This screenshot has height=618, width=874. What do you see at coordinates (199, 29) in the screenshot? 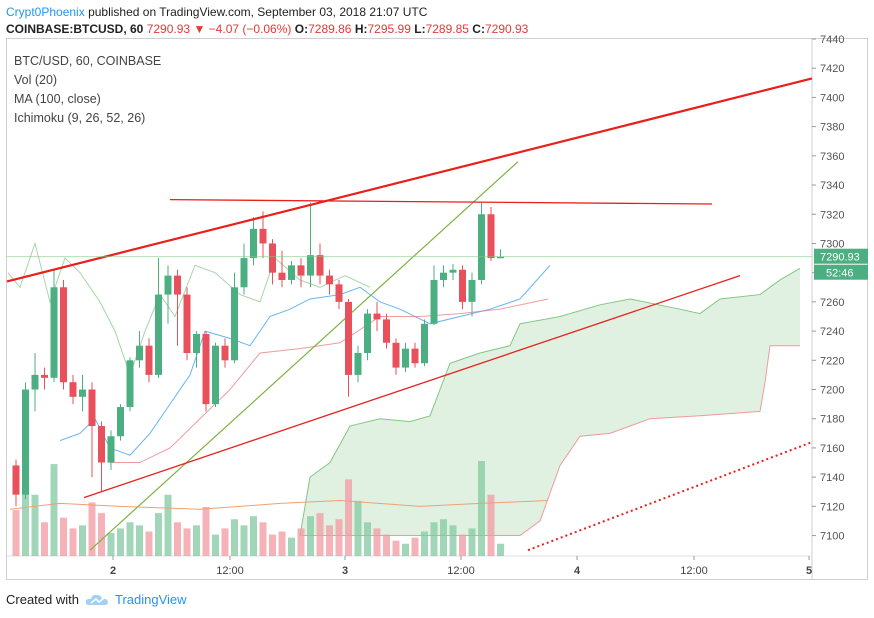
I see `down-arrow-icon: ▼` at bounding box center [199, 29].